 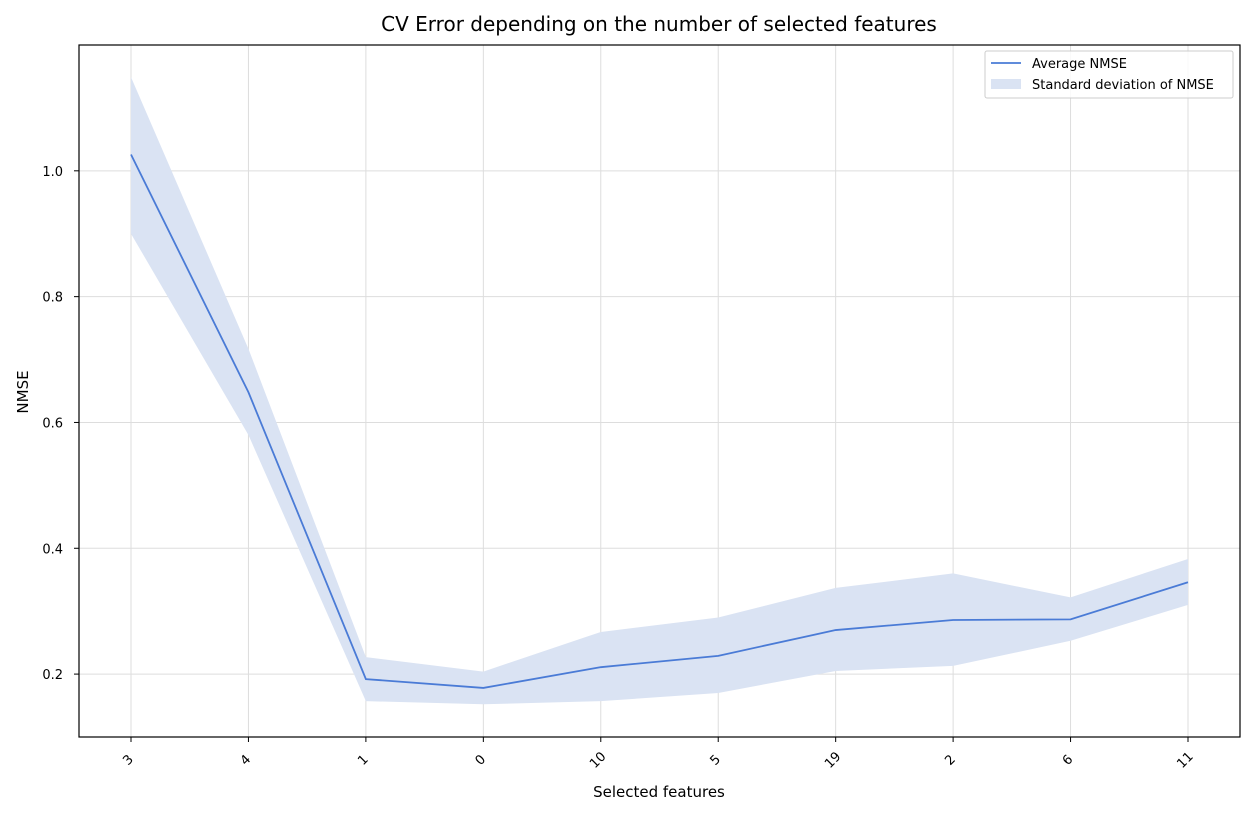 What do you see at coordinates (52, 423) in the screenshot?
I see `y-tick-label: 0.6` at bounding box center [52, 423].